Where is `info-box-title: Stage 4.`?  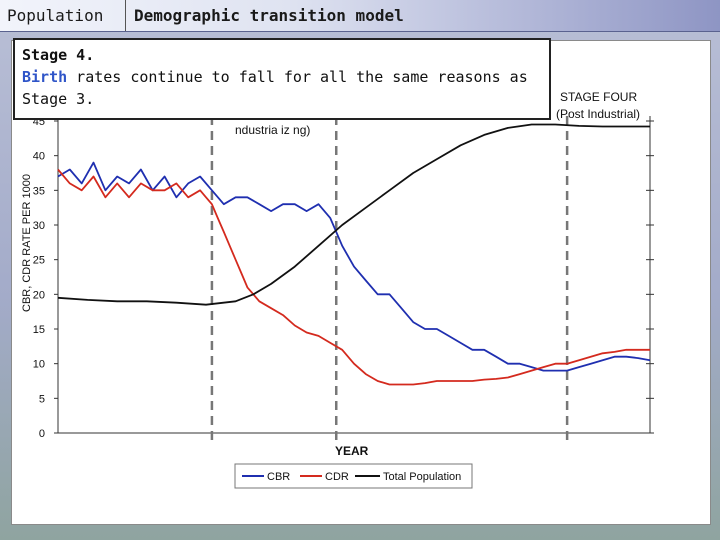
info-box-title: Stage 4. is located at coordinates (58, 55).